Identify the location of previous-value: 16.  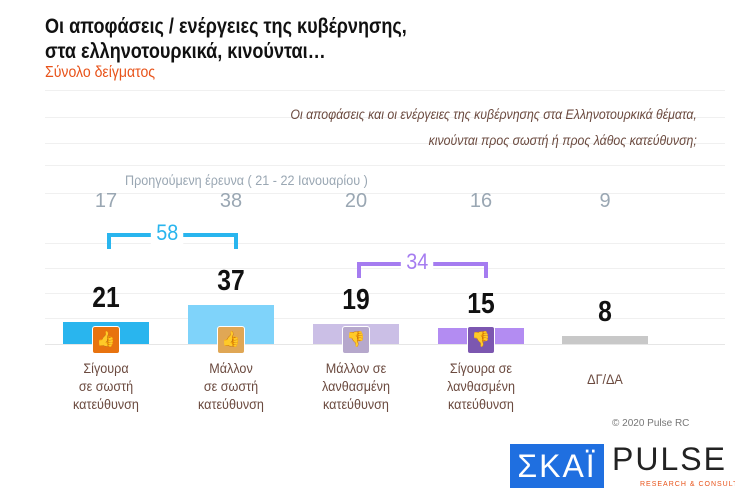
(481, 201).